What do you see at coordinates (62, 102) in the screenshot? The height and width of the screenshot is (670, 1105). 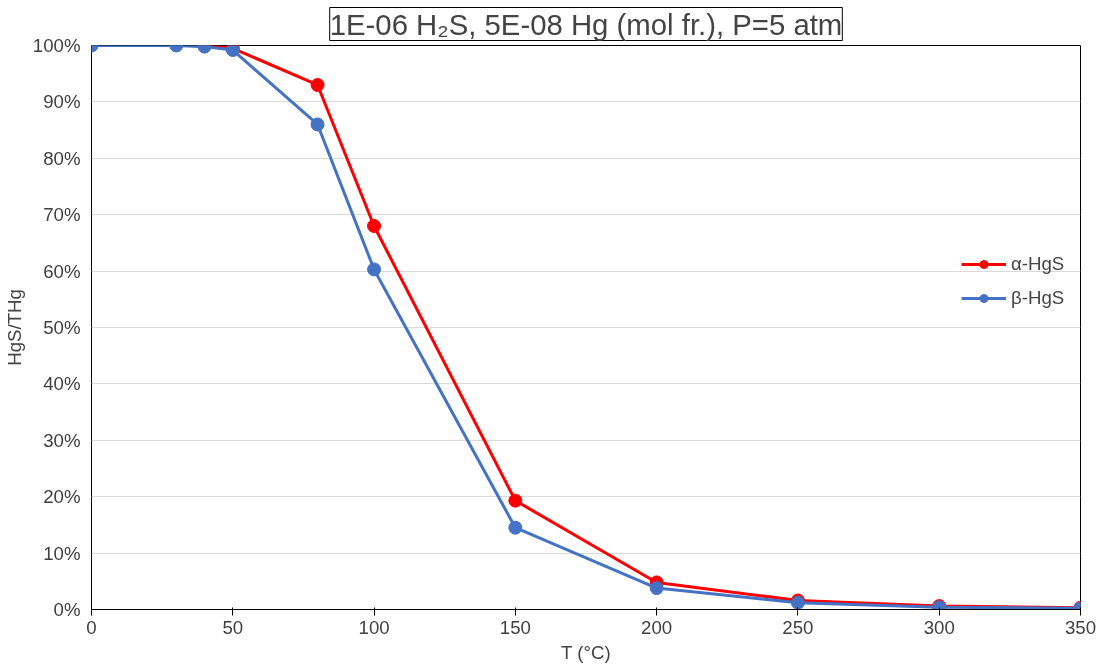 I see `y-tick-label: 90%` at bounding box center [62, 102].